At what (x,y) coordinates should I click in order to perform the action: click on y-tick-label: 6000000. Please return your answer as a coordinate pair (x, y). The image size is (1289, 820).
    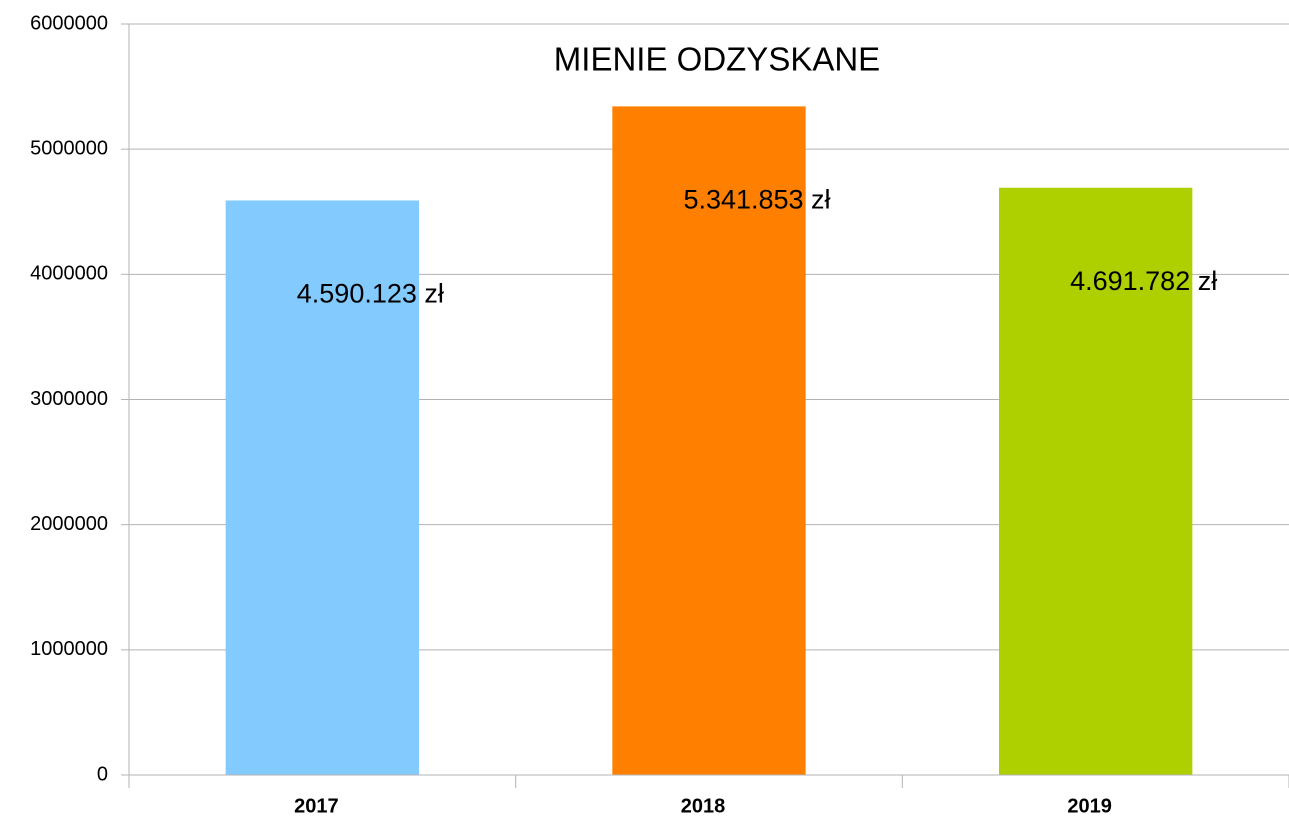
    Looking at the image, I should click on (69, 23).